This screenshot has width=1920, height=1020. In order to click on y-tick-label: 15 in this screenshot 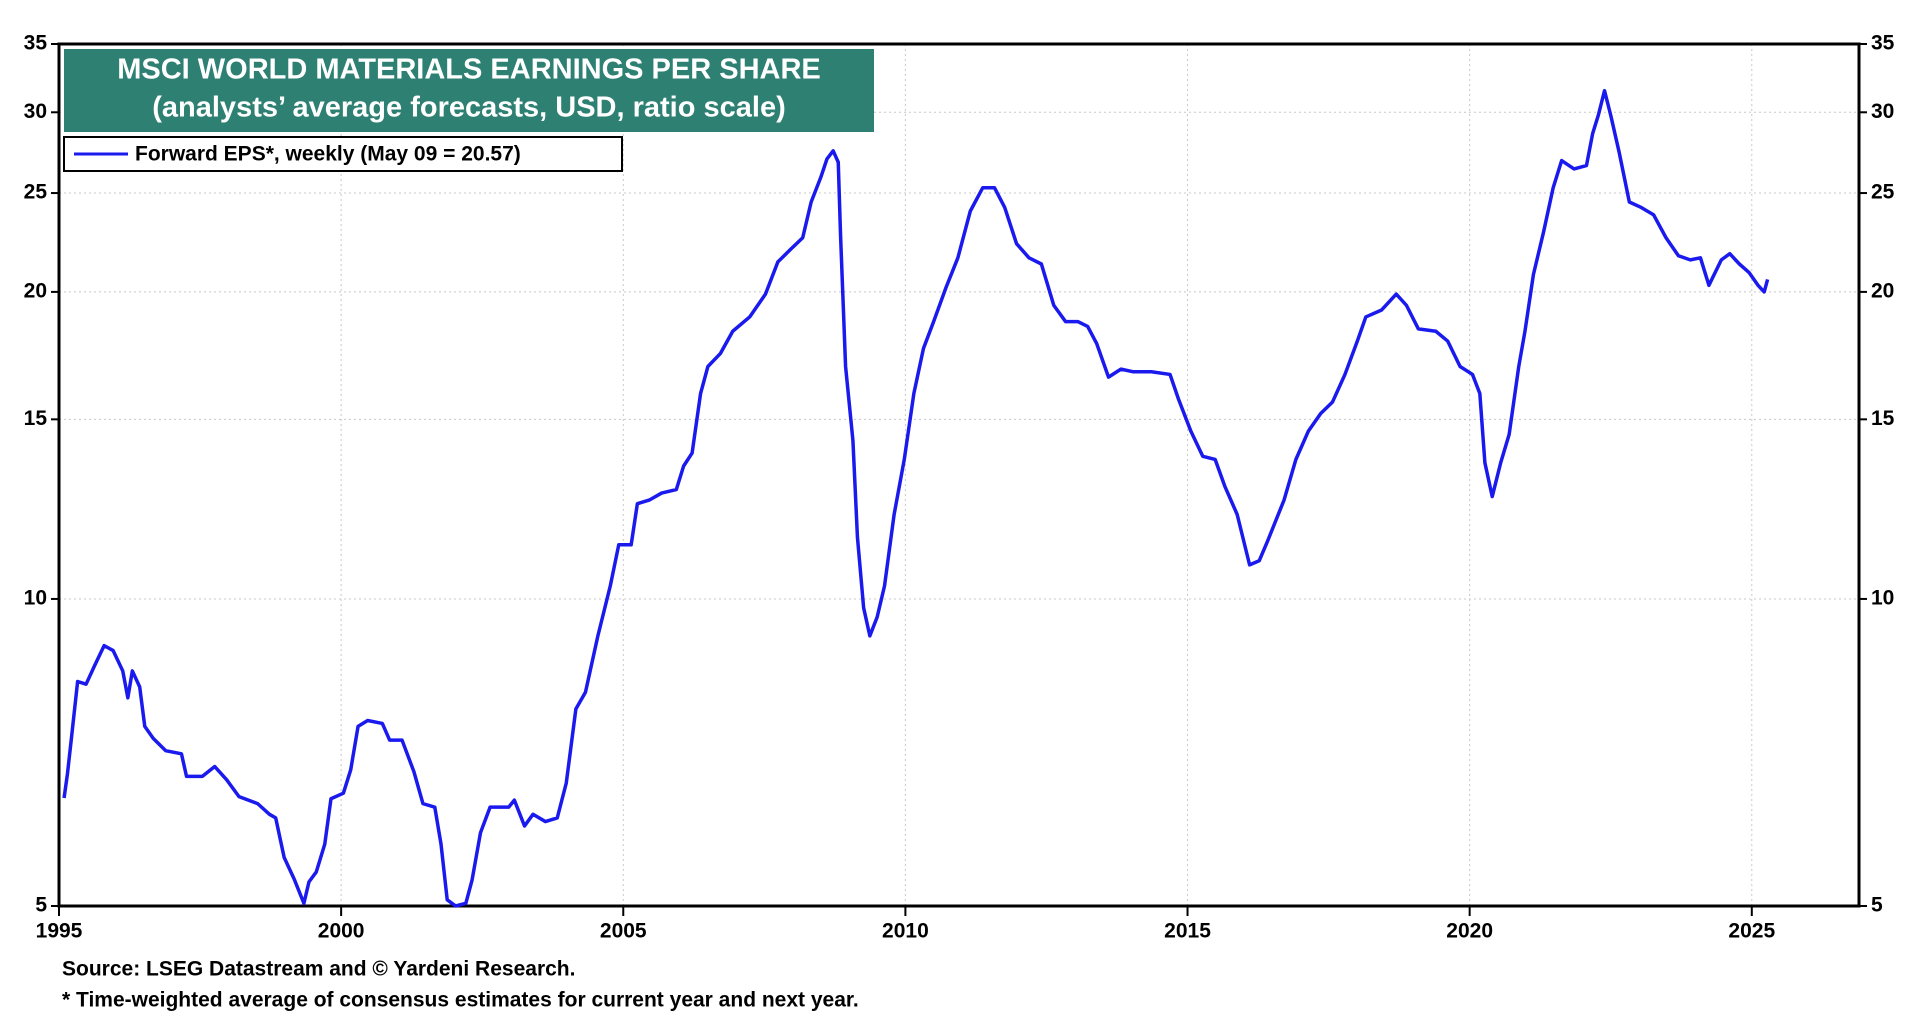, I will do `click(36, 418)`.